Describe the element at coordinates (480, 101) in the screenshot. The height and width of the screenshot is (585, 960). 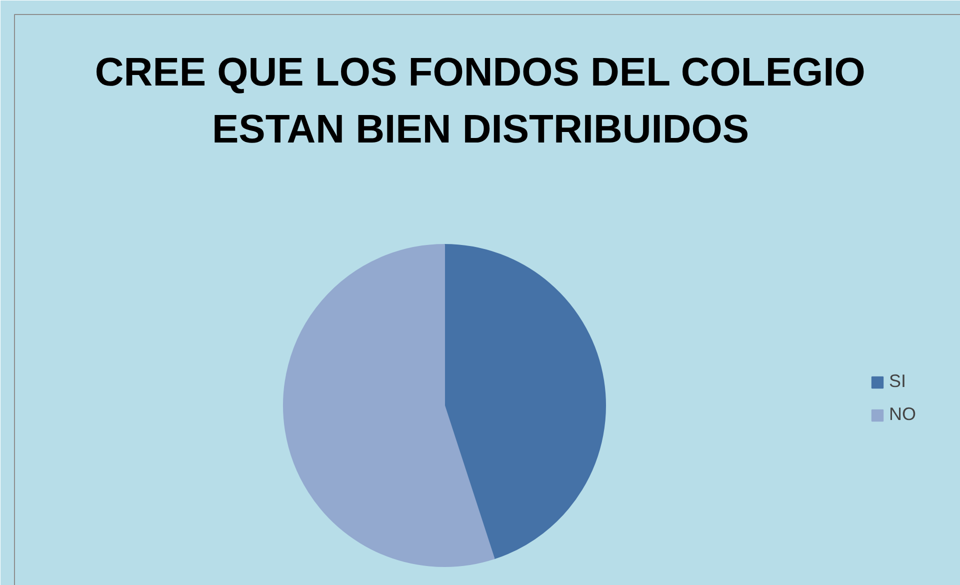
I see `chart-title: CREE QUE LOS FONDOS DEL COLEGIO ESTAN BIEN DISTRIBUIDOS` at that location.